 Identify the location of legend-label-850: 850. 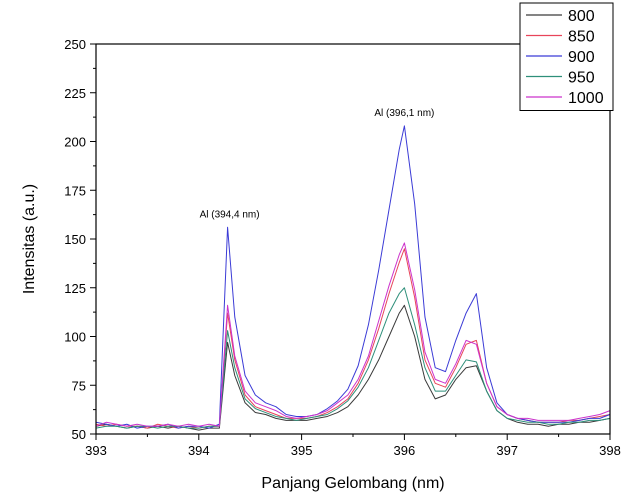
(581, 37).